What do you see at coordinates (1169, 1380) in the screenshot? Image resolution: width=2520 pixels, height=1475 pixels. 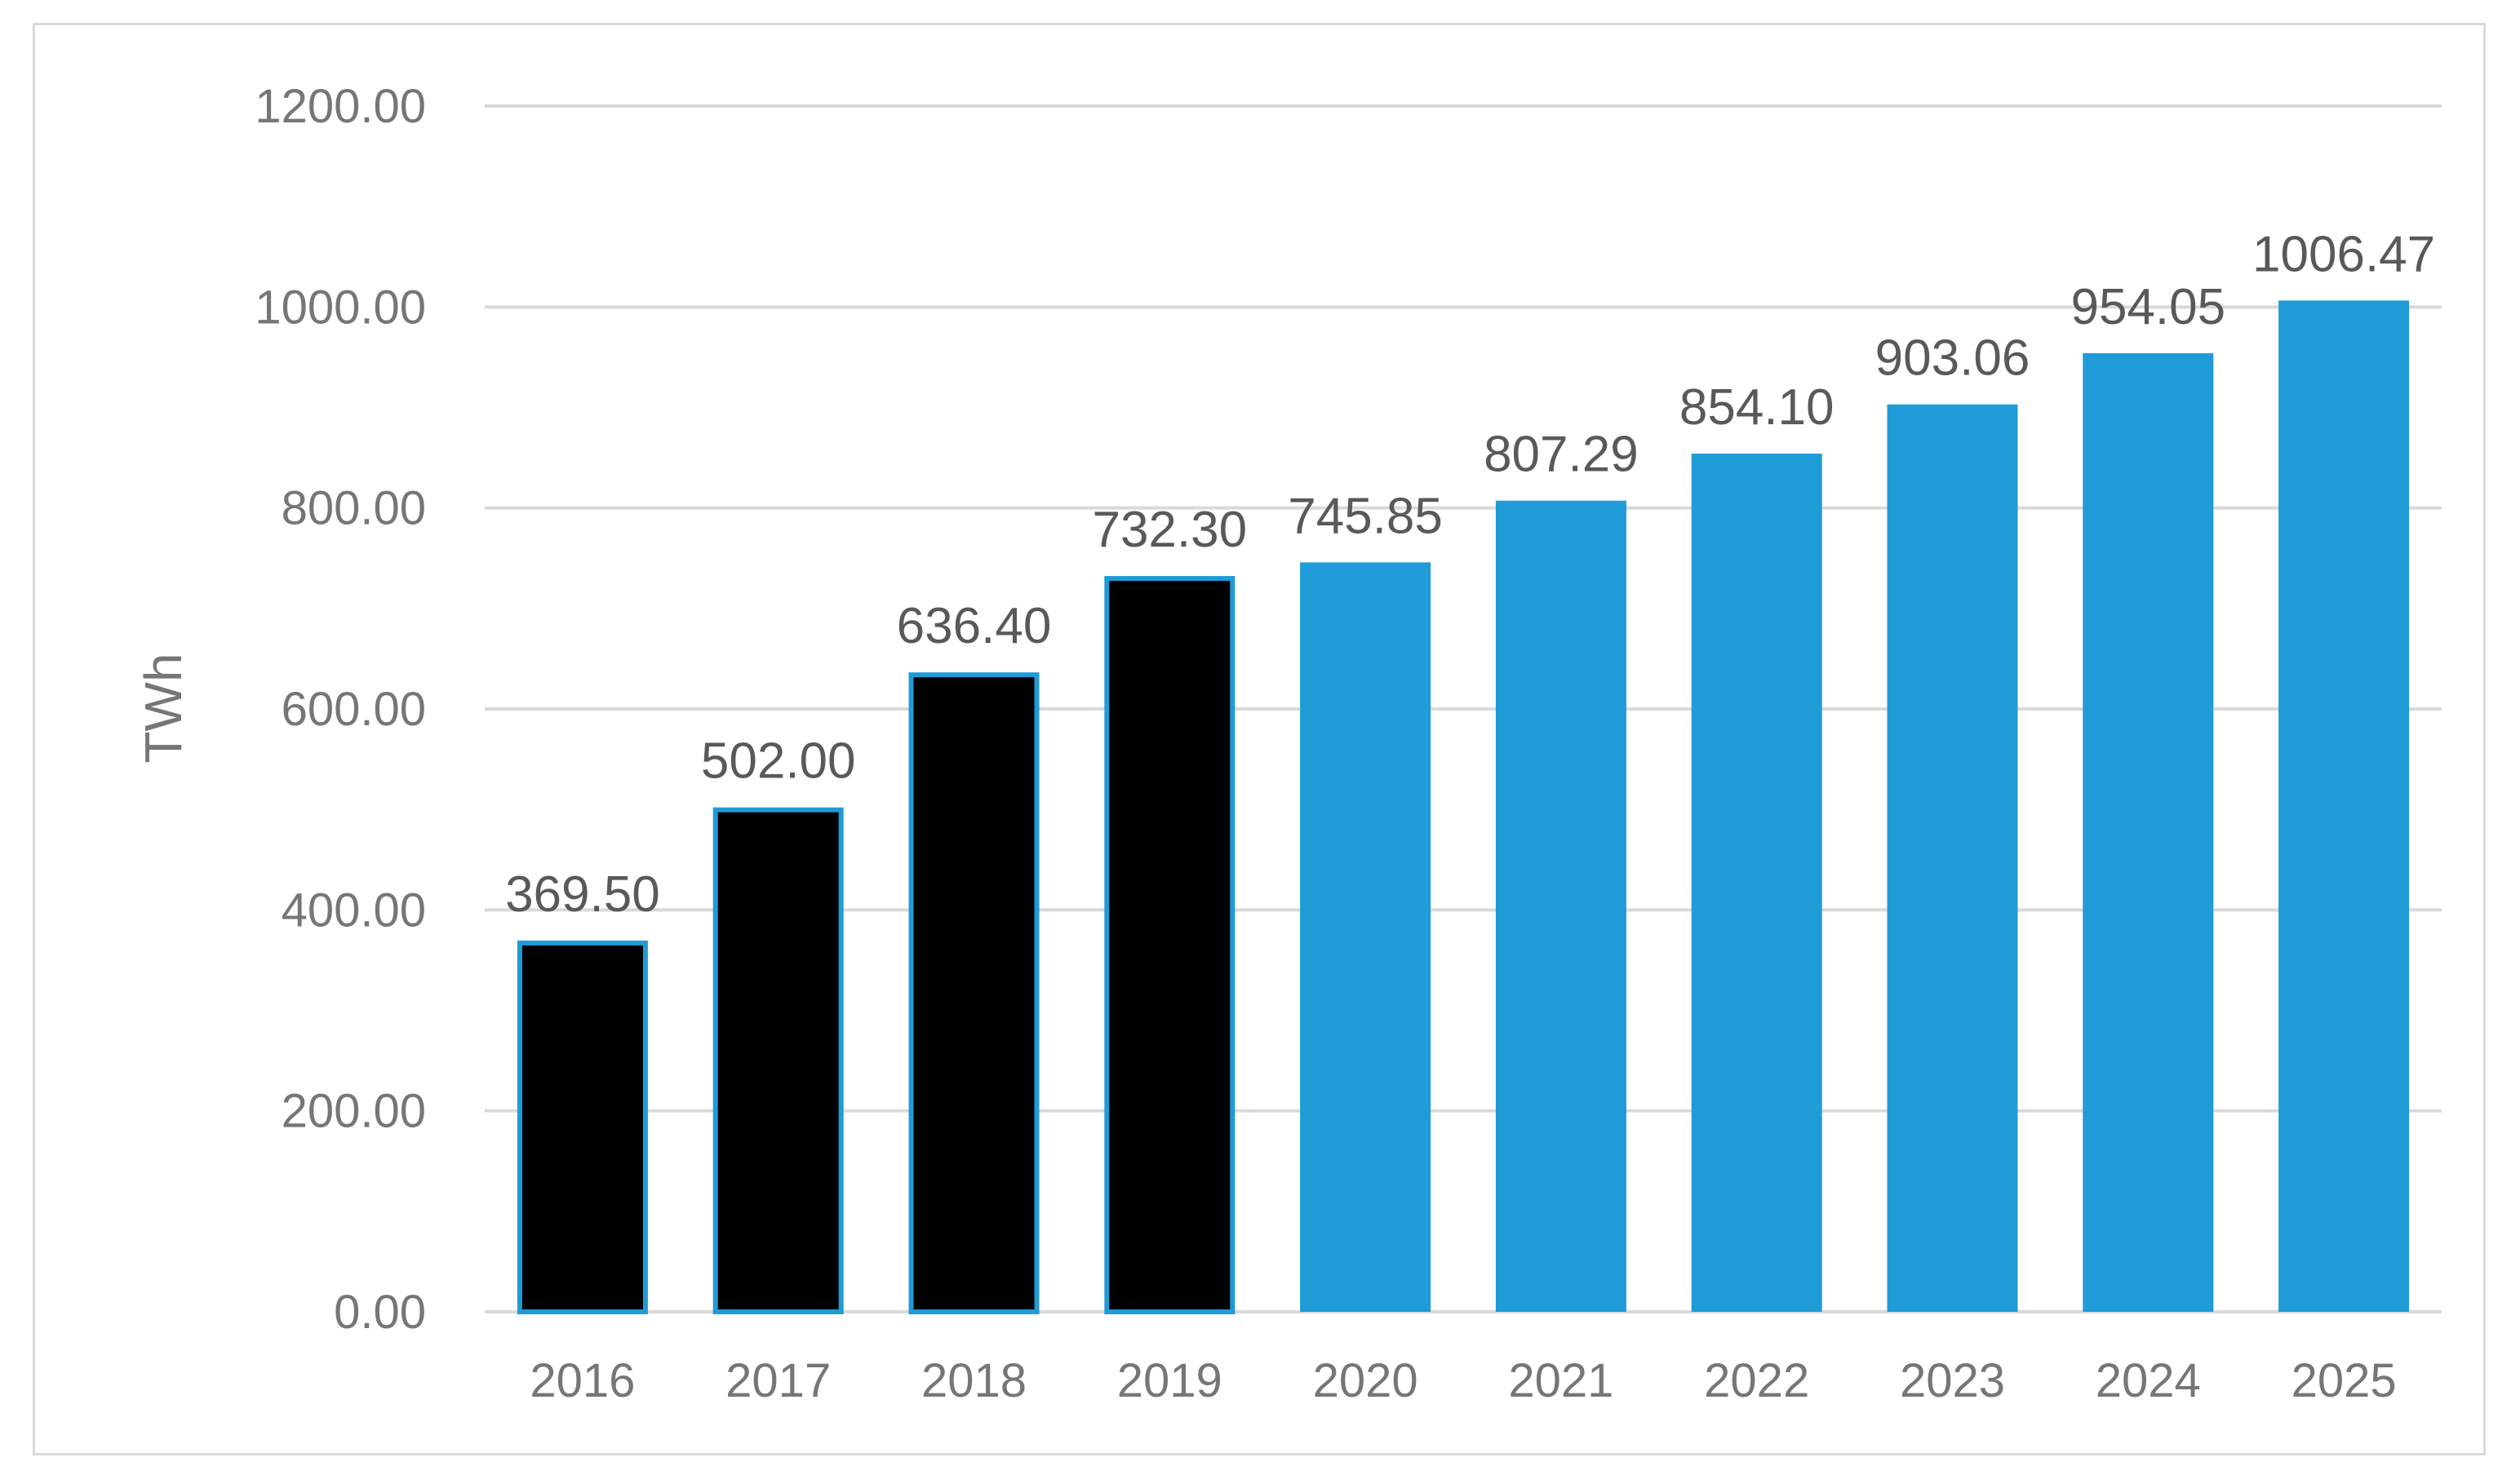 I see `x-tick-label-2019: 2019` at bounding box center [1169, 1380].